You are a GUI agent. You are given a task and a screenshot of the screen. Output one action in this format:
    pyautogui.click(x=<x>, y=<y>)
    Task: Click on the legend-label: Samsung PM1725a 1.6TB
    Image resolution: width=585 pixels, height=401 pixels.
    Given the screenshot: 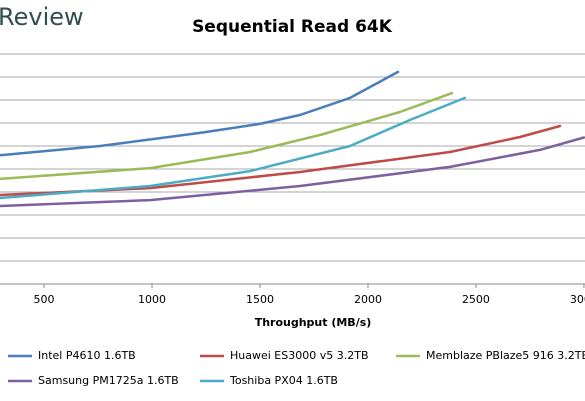 What is the action you would take?
    pyautogui.click(x=108, y=380)
    